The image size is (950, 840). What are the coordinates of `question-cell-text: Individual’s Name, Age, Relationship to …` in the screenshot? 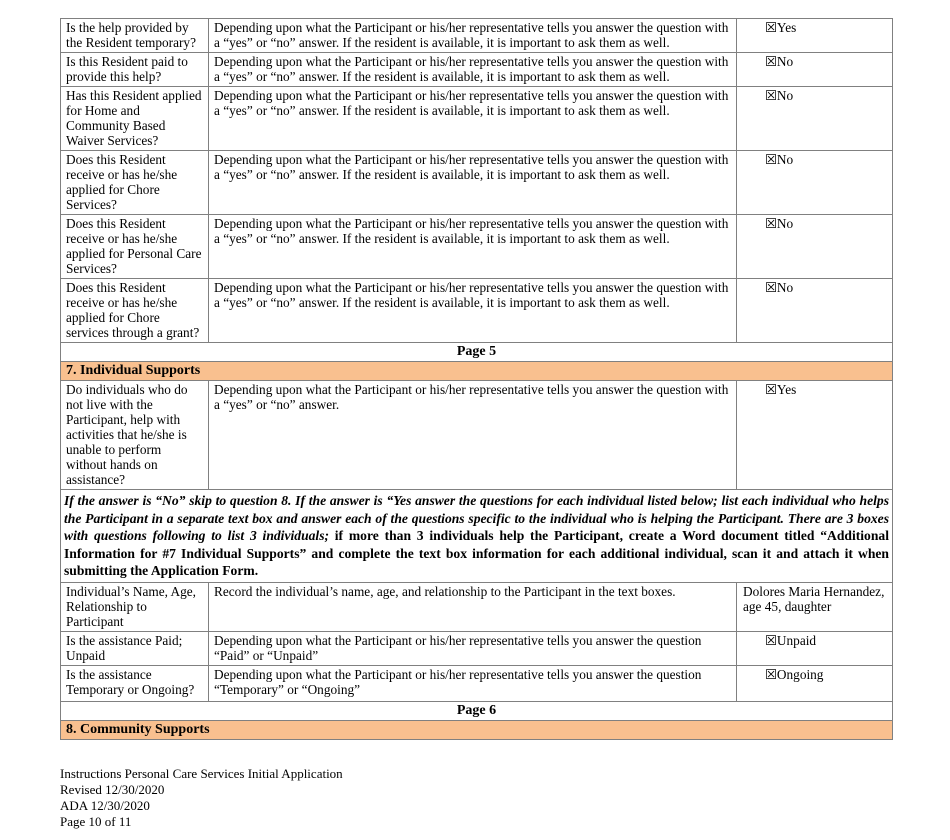 It's located at (131, 606).